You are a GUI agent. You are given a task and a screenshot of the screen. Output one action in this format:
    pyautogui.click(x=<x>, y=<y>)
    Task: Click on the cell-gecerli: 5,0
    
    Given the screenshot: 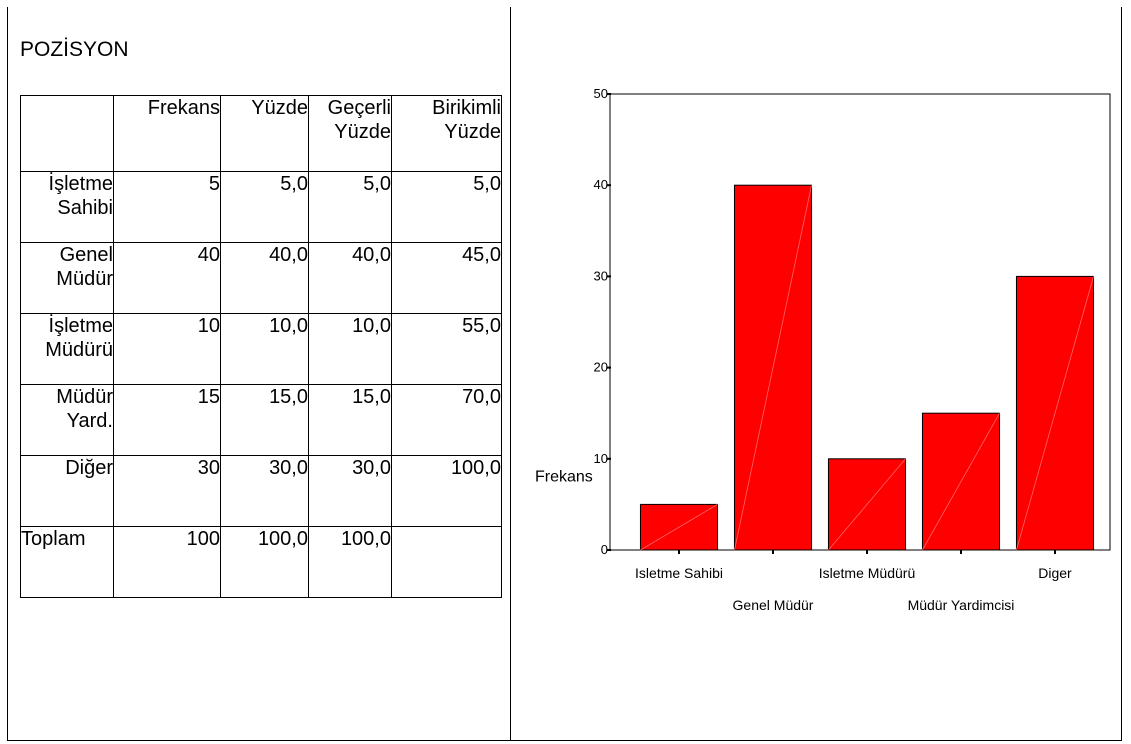 What is the action you would take?
    pyautogui.click(x=350, y=207)
    